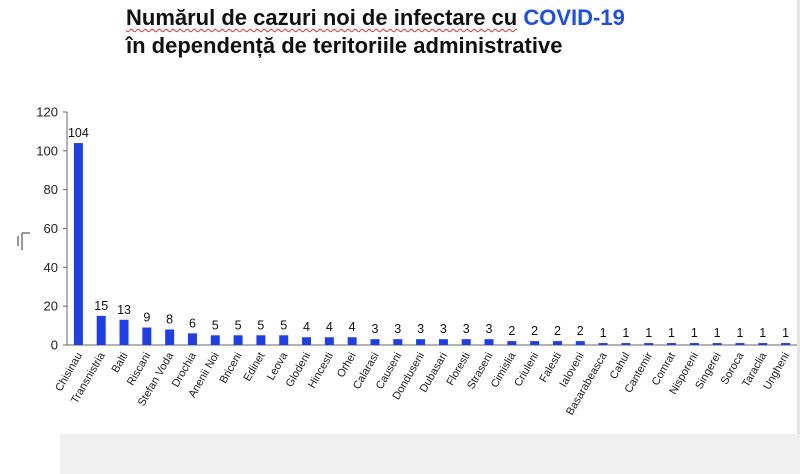 This screenshot has height=474, width=800. Describe the element at coordinates (47, 150) in the screenshot. I see `y-tick-label: 100` at that location.